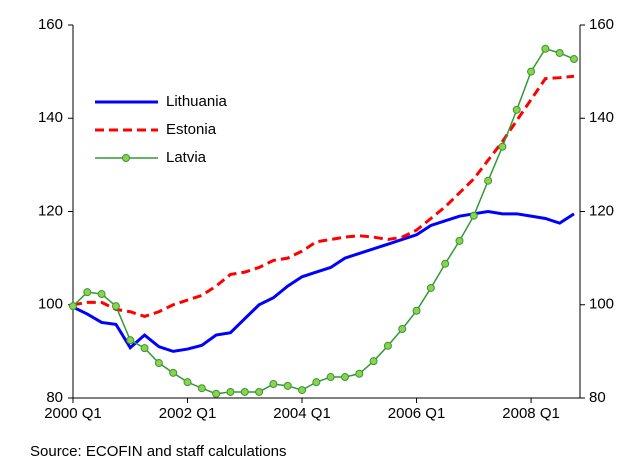  I want to click on source-note: Source: ECOFIN and staff calculations, so click(158, 451).